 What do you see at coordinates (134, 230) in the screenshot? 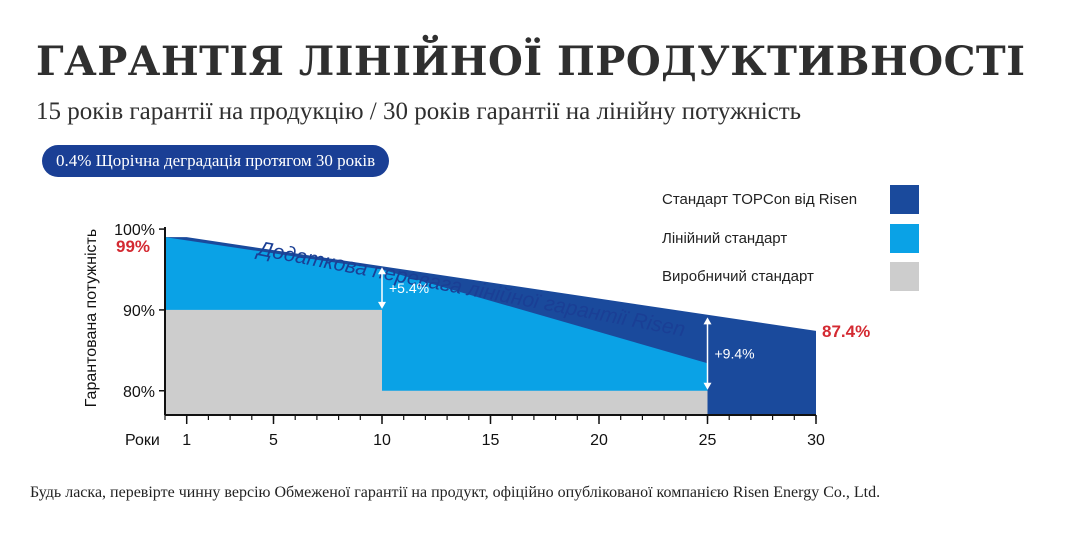
I see `y-tick-label: 100%` at bounding box center [134, 230].